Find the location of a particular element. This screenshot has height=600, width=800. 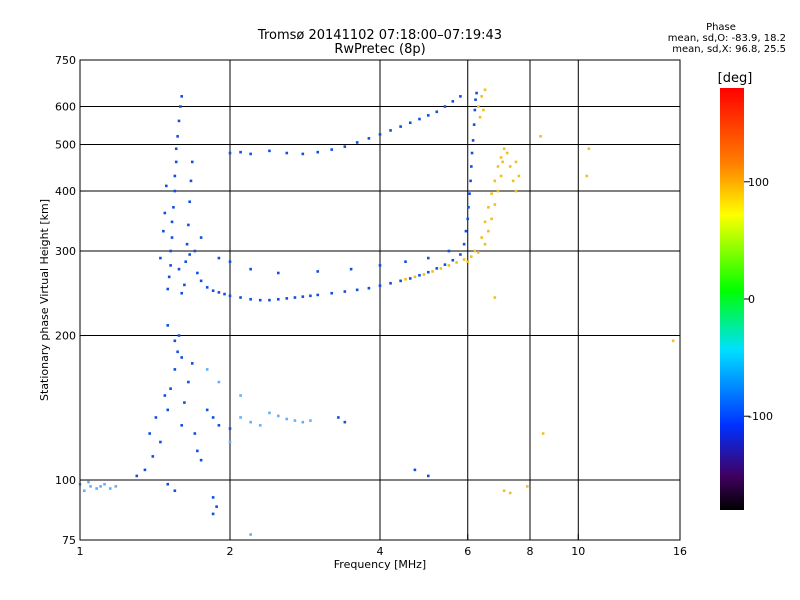

phase-o-mode: mean, sd,O: -83.9, 18.2 is located at coordinates (726, 38).